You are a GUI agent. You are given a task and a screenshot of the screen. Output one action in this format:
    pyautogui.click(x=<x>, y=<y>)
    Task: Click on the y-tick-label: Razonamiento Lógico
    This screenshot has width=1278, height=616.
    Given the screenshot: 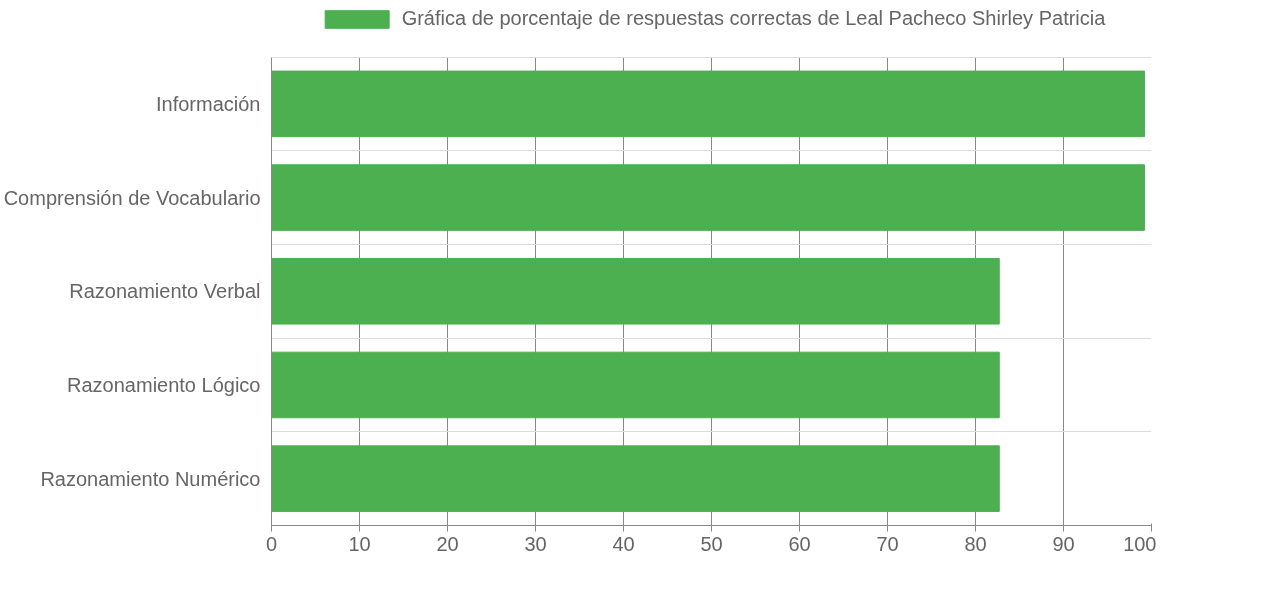 What is the action you would take?
    pyautogui.click(x=164, y=384)
    